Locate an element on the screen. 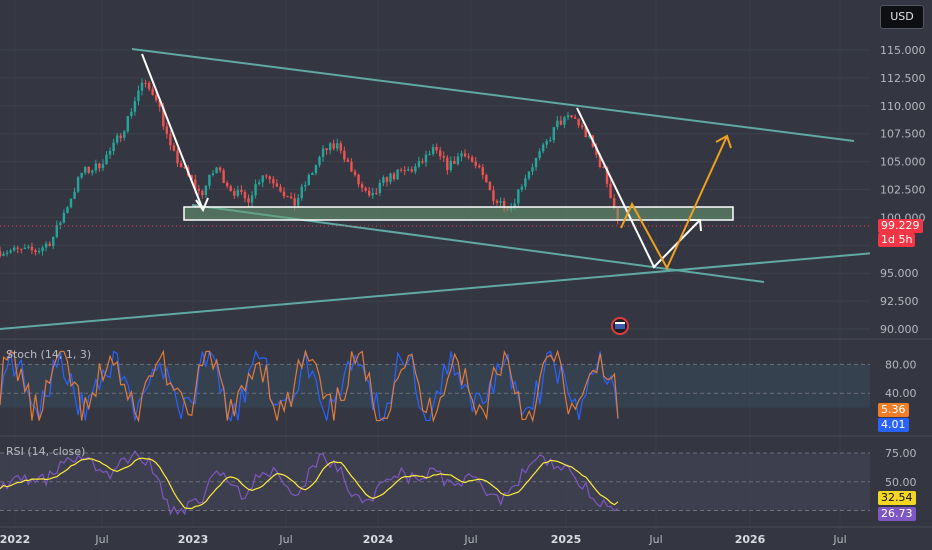  event-flag-body is located at coordinates (620, 325).